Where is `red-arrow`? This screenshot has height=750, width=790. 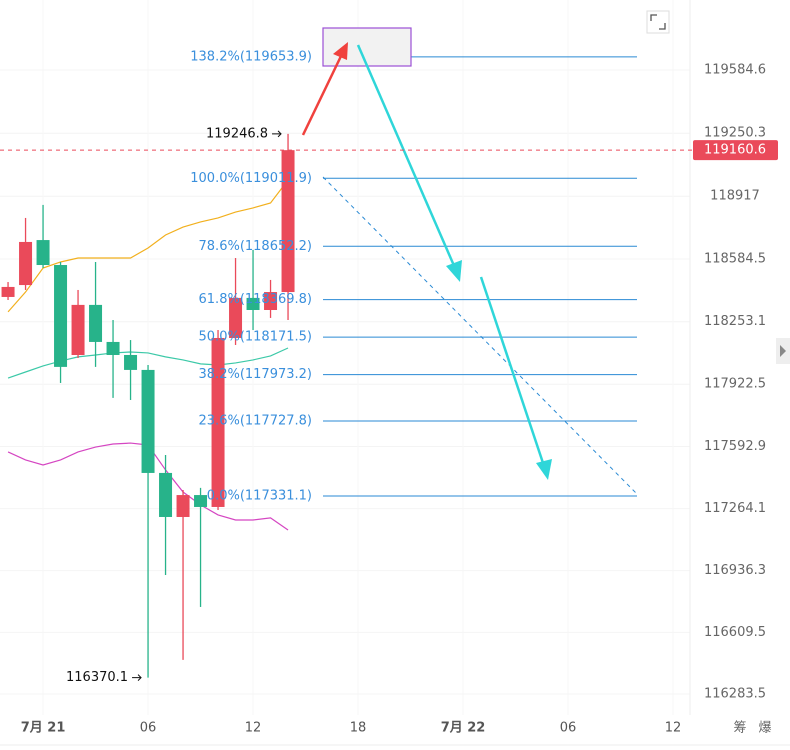 red-arrow is located at coordinates (324, 89).